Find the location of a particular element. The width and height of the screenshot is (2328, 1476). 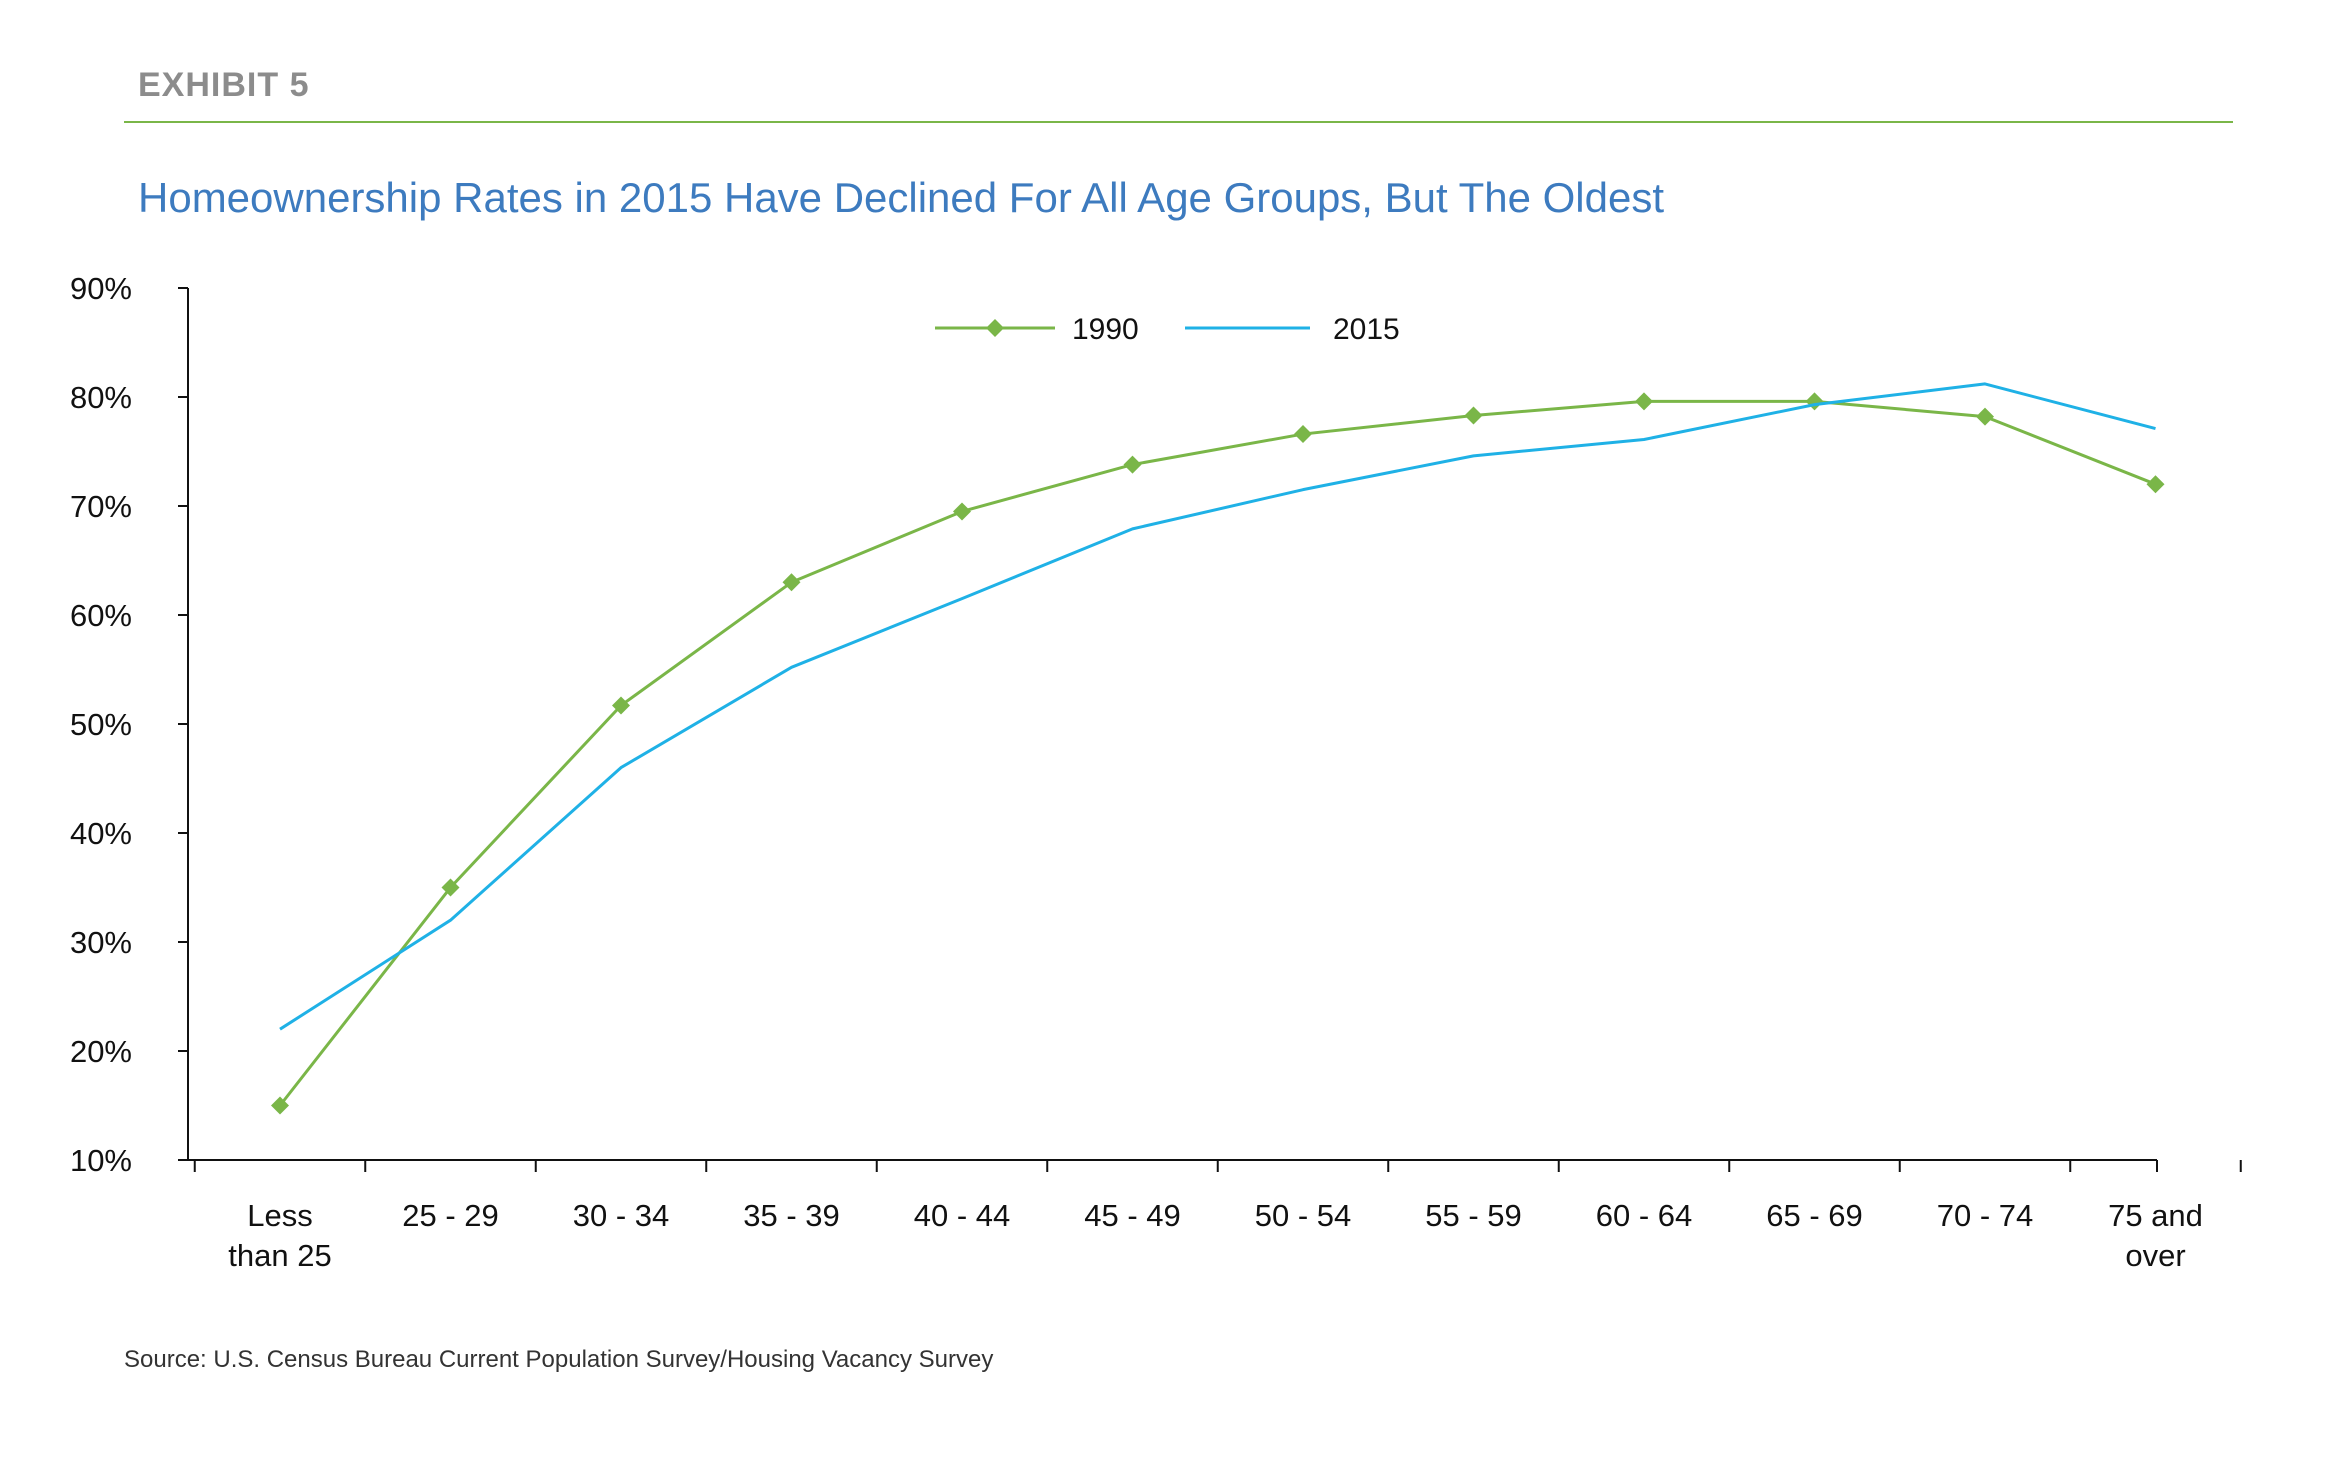

x-tick-label-line: over is located at coordinates (2155, 1255).